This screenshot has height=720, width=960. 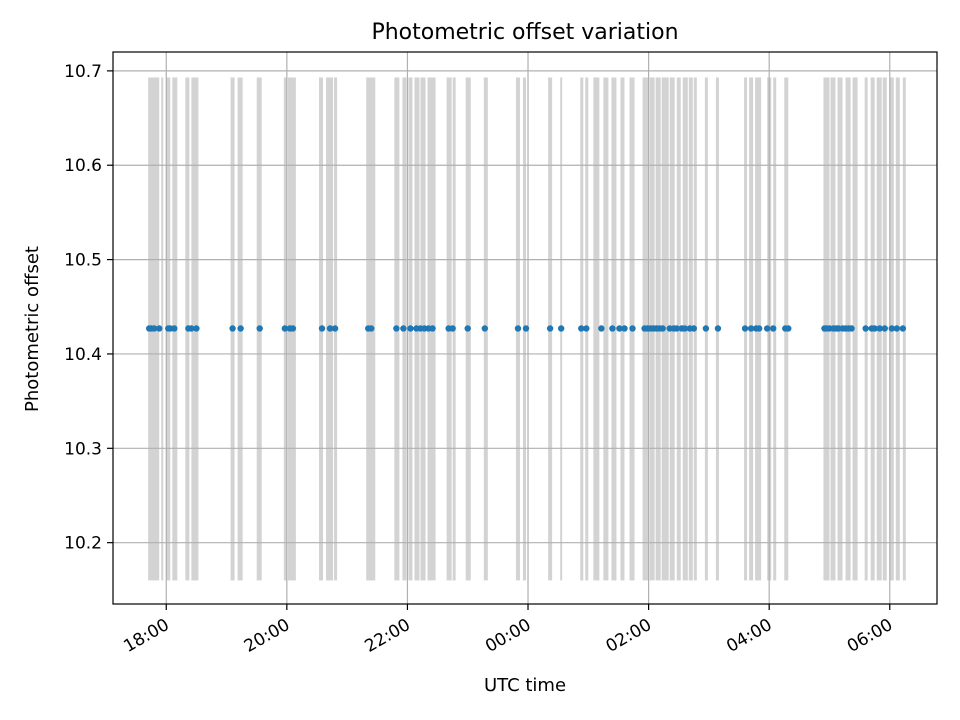 I want to click on y-tick-label: 10.6, so click(x=83, y=166).